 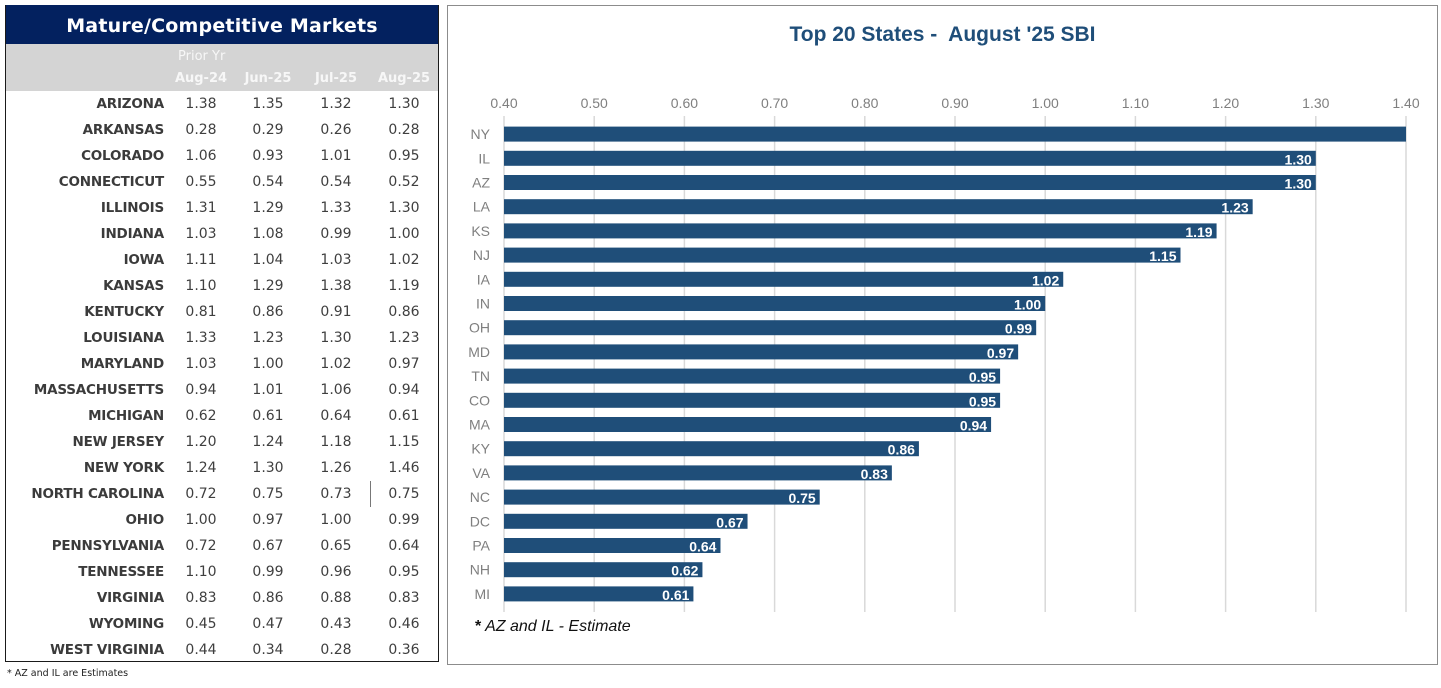 I want to click on footnote-text: AZ and IL - Estimate, so click(x=556, y=626).